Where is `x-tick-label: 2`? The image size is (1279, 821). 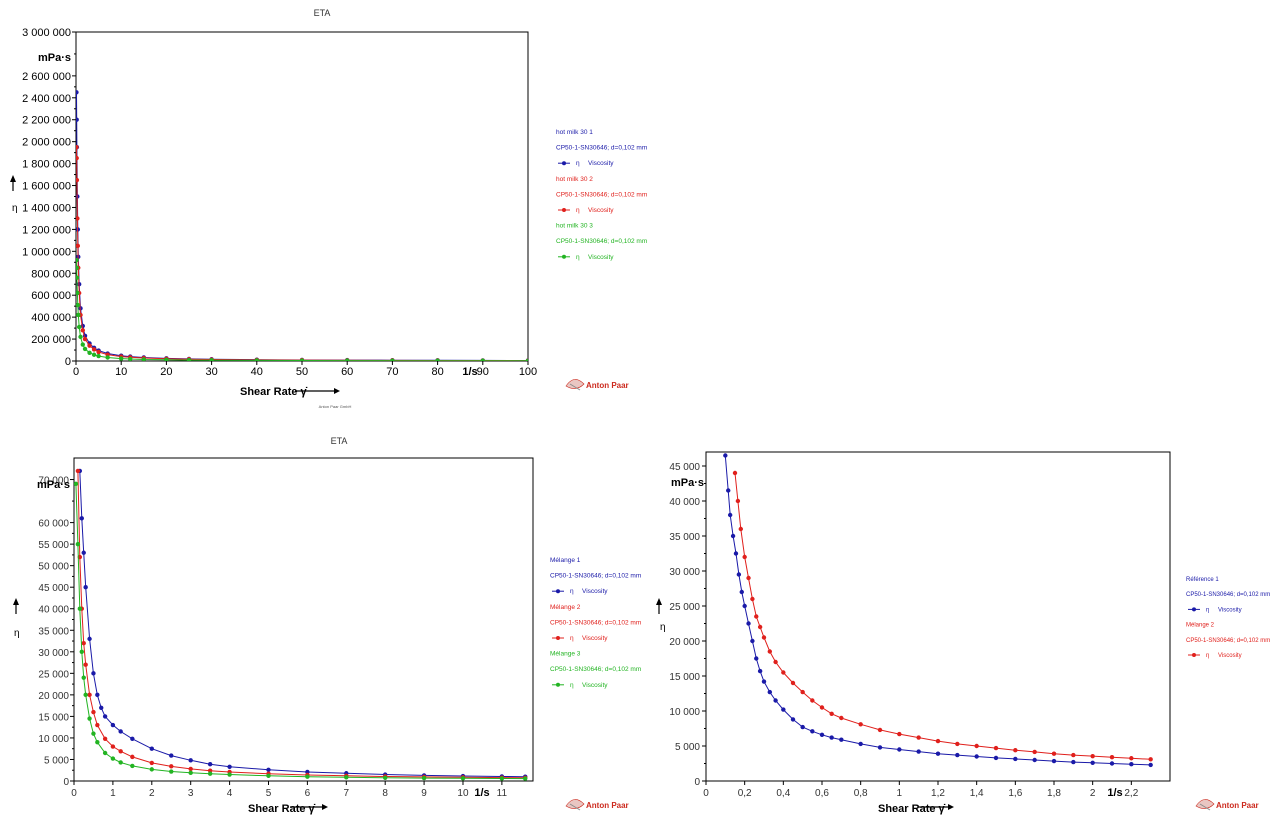
x-tick-label: 2 is located at coordinates (152, 793).